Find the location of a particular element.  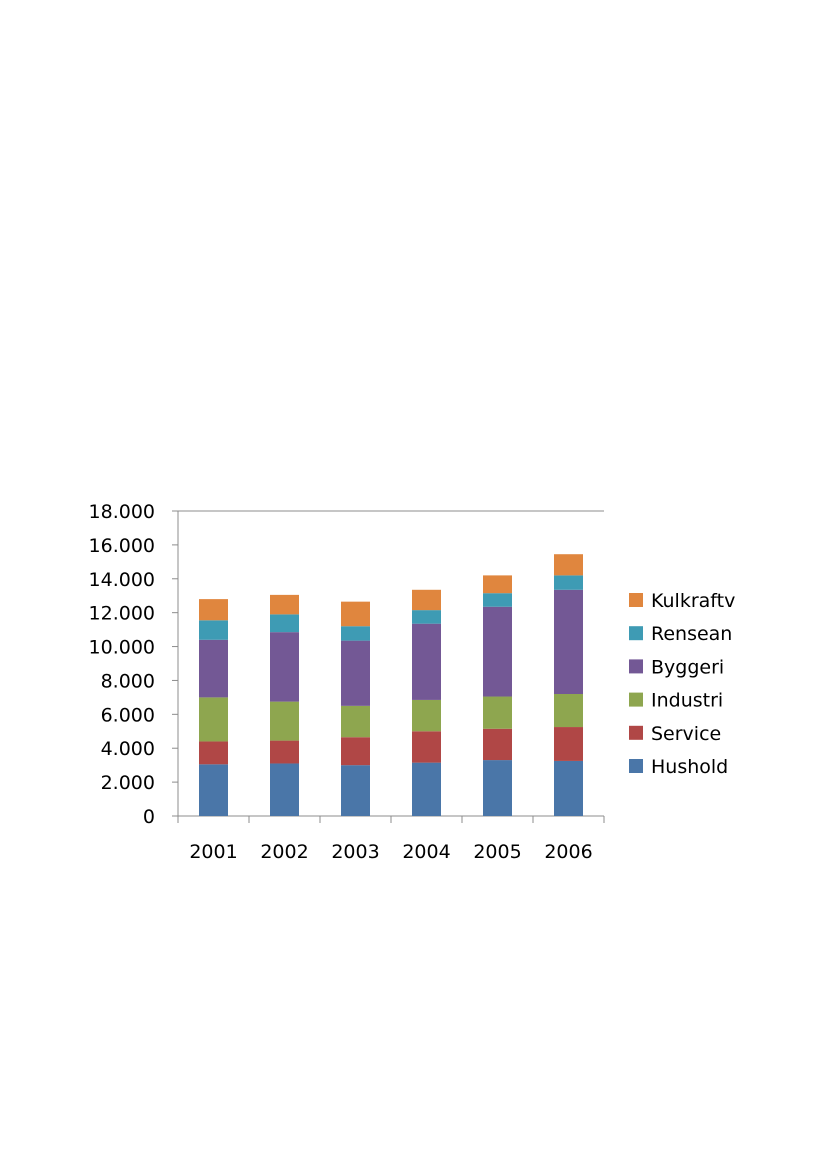

bar-segment-kulkraftv-2006 is located at coordinates (568, 565).